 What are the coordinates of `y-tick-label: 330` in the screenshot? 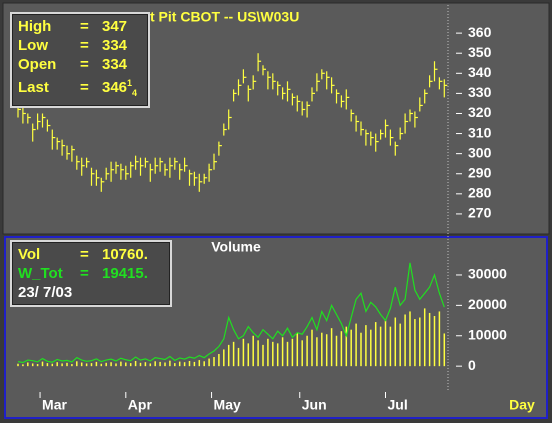 It's located at (480, 92).